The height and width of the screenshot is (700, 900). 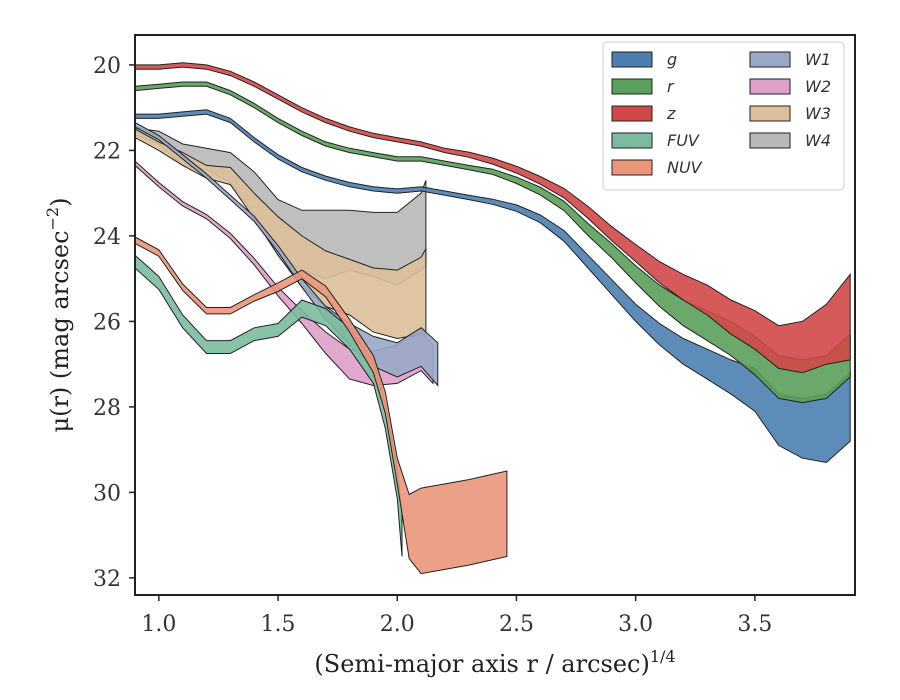 I want to click on legend-swatch-w1, so click(x=770, y=59).